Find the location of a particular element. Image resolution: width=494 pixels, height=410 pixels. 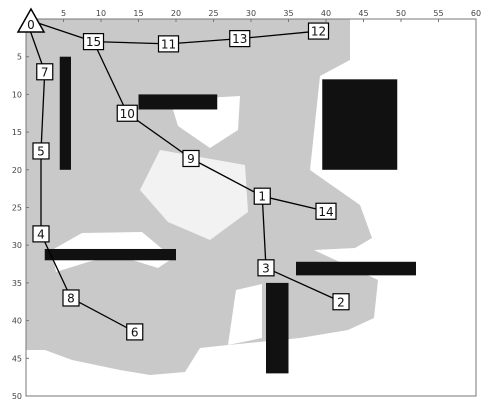

clear-area-mid is located at coordinates (194, 195).